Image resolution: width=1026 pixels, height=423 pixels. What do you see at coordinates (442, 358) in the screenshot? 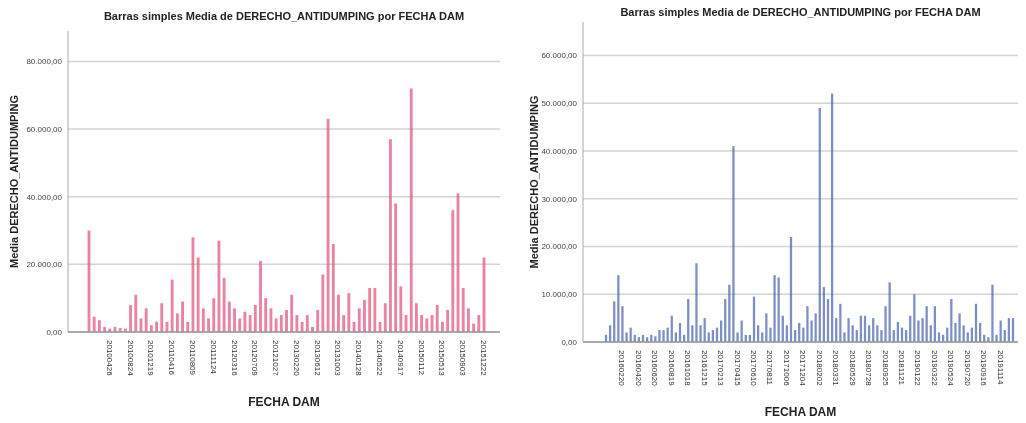
I see `x-tick-label: 20150513` at bounding box center [442, 358].